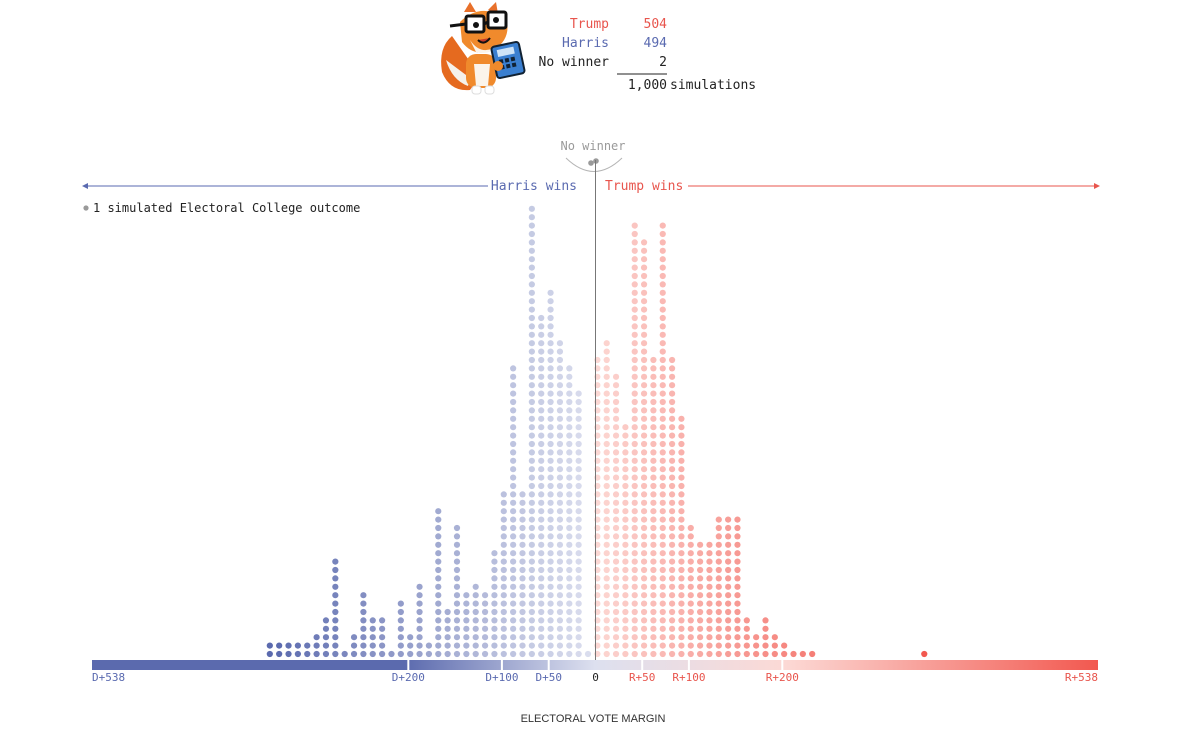  Describe the element at coordinates (548, 677) in the screenshot. I see `tick-label: D+50` at that location.